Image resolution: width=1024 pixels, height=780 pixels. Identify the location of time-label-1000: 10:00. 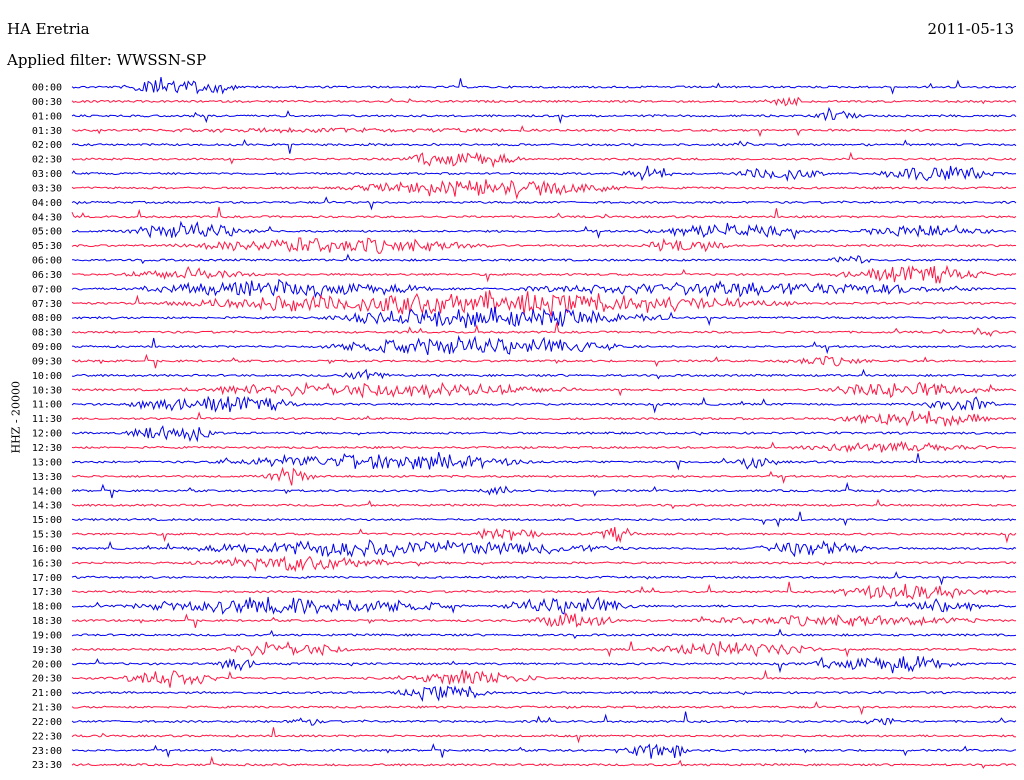
(47, 376).